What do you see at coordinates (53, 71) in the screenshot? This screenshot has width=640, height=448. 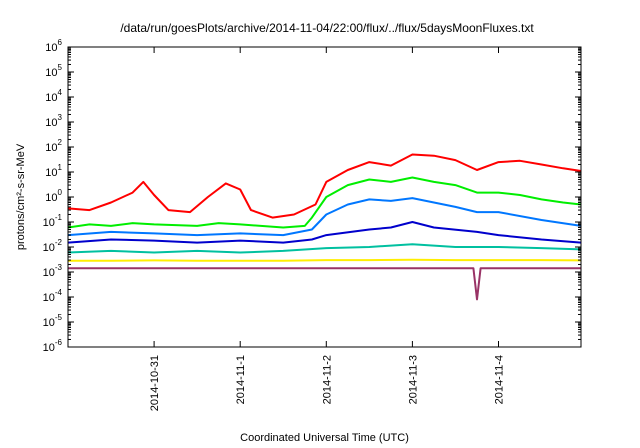 I see `y-tick-label: 10⁵` at bounding box center [53, 71].